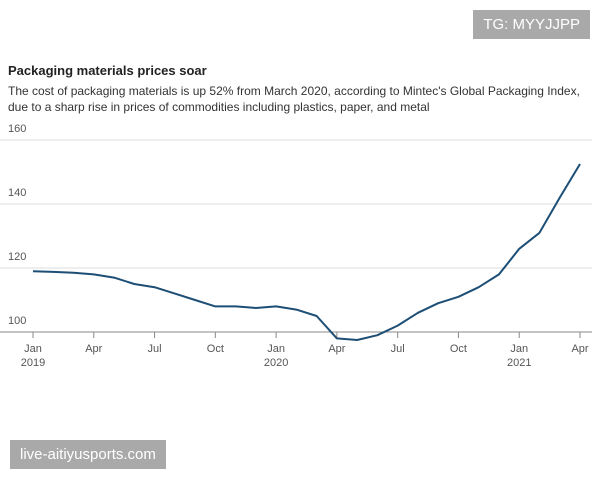  What do you see at coordinates (107, 70) in the screenshot?
I see `chart-title: Packaging materials prices soar` at bounding box center [107, 70].